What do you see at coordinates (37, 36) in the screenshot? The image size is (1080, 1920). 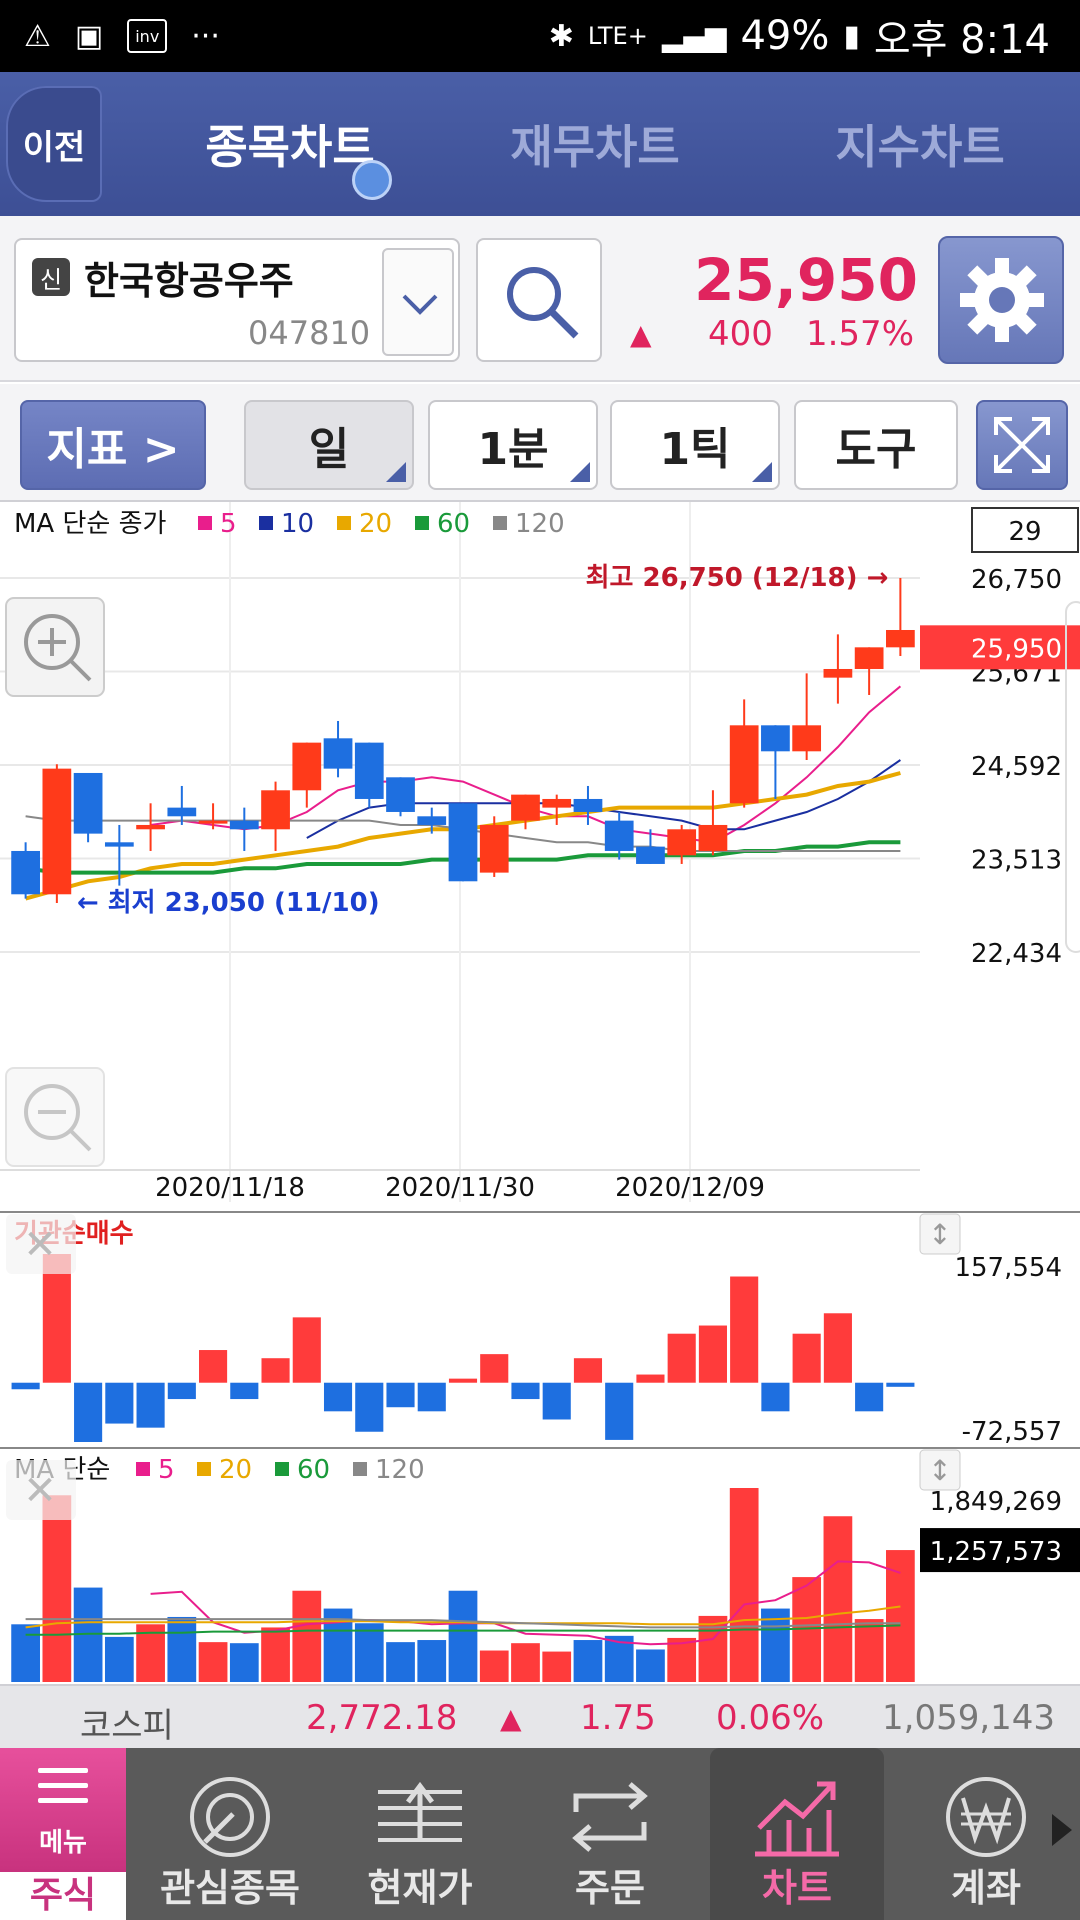 I see `warning-icon: ⚠` at bounding box center [37, 36].